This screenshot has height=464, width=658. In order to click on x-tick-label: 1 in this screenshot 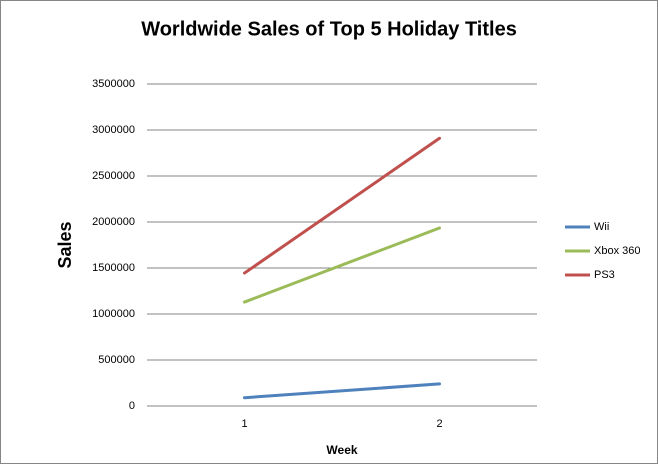, I will do `click(244, 424)`.